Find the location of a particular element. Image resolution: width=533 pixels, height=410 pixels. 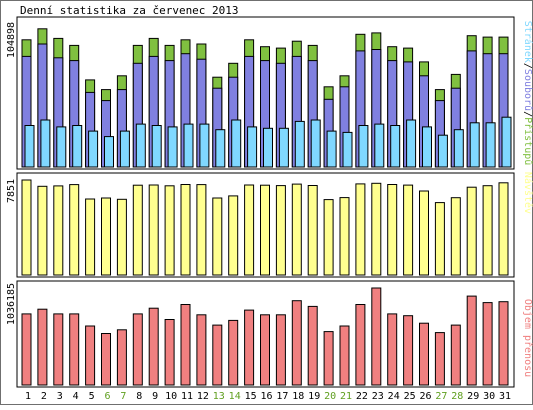

legend-pages: Stránek is located at coordinates (527, 42).